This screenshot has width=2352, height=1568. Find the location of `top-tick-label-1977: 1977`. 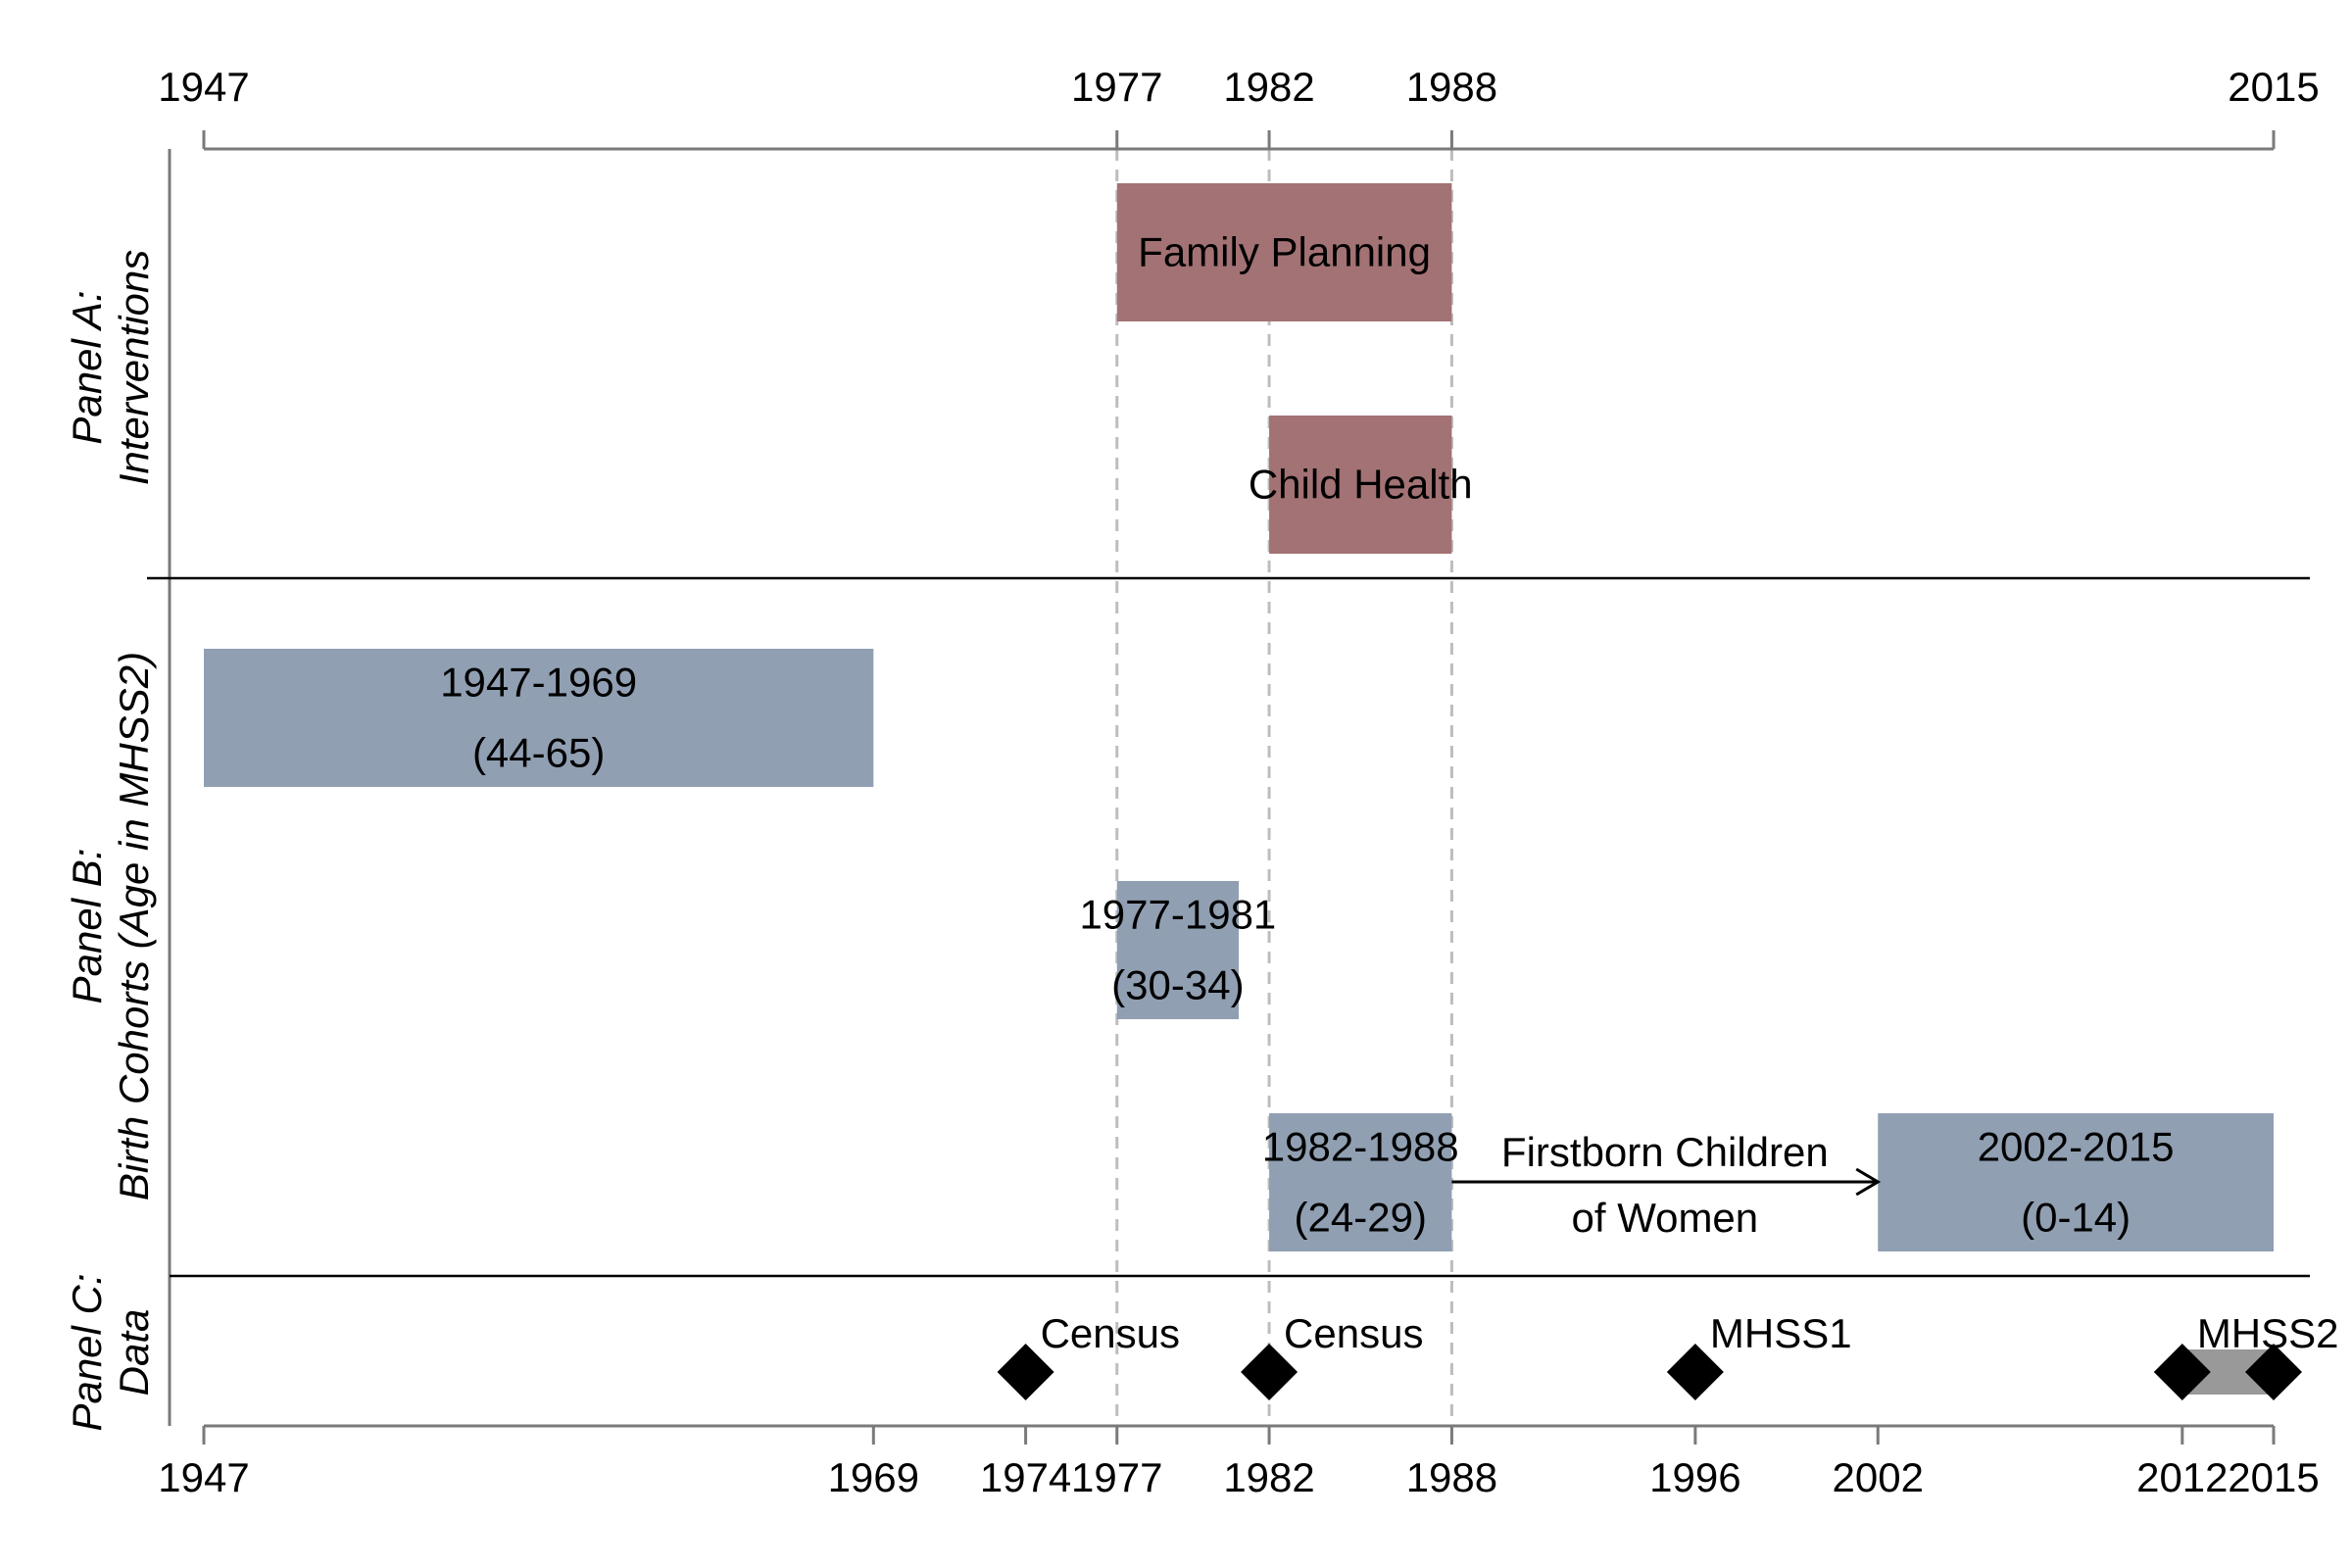

top-tick-label-1977: 1977 is located at coordinates (1116, 87).